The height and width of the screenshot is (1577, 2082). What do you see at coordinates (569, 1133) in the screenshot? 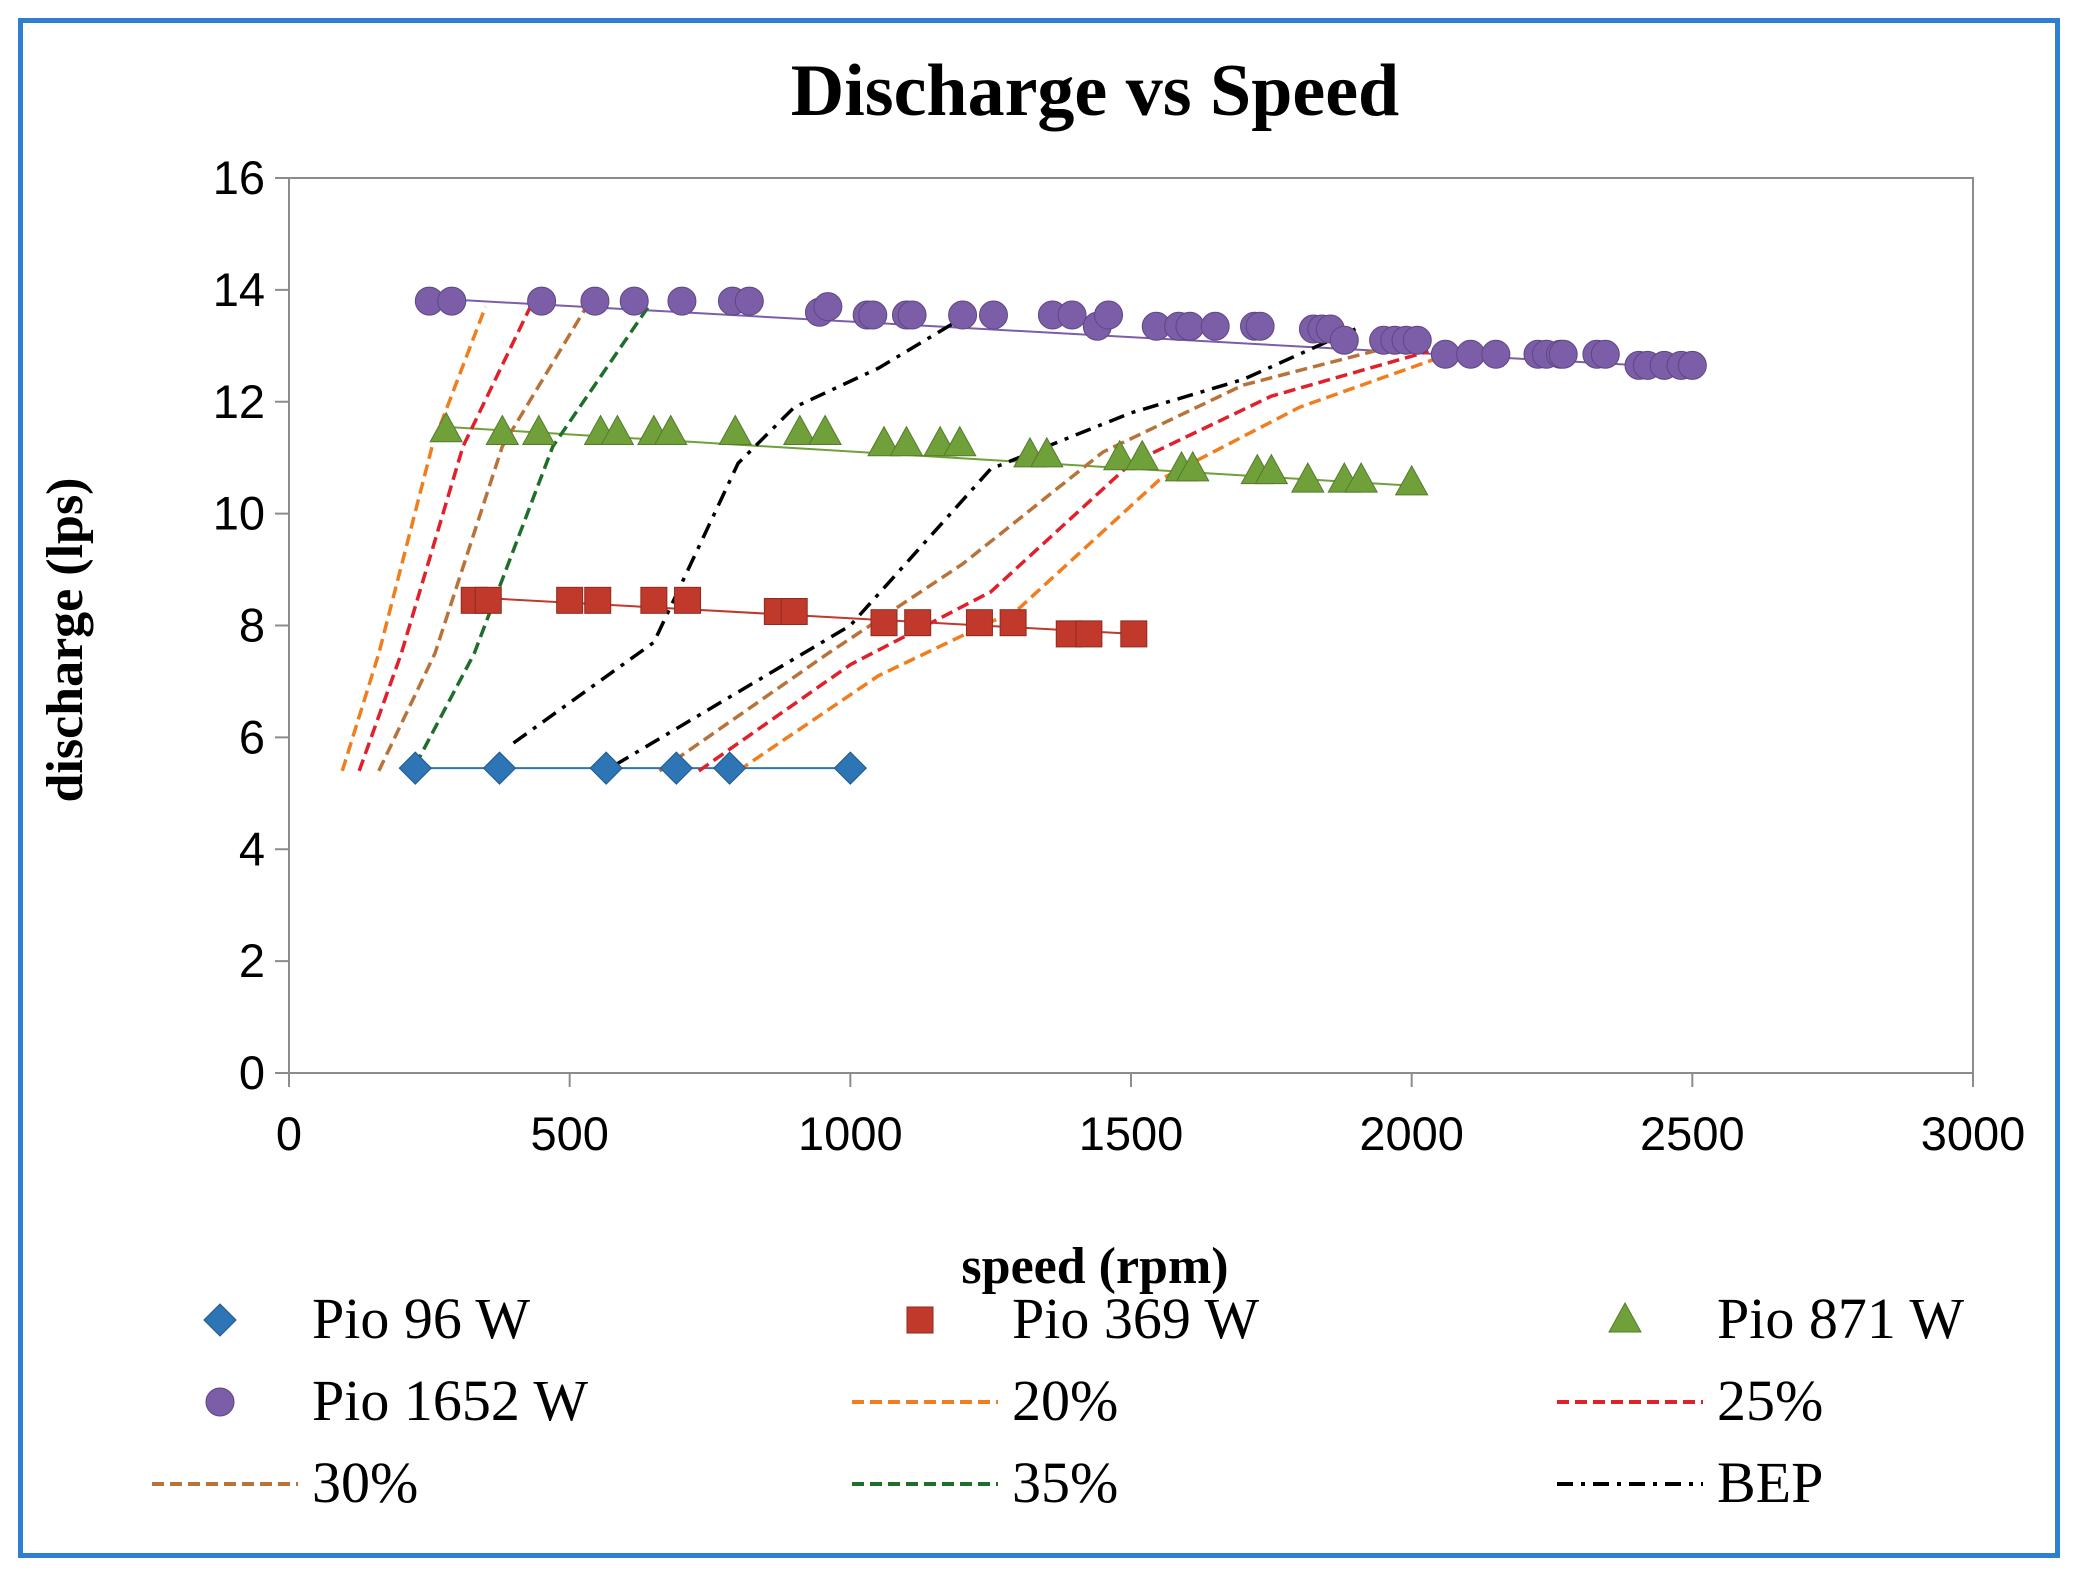
I see `x-tick-label: 500` at bounding box center [569, 1133].